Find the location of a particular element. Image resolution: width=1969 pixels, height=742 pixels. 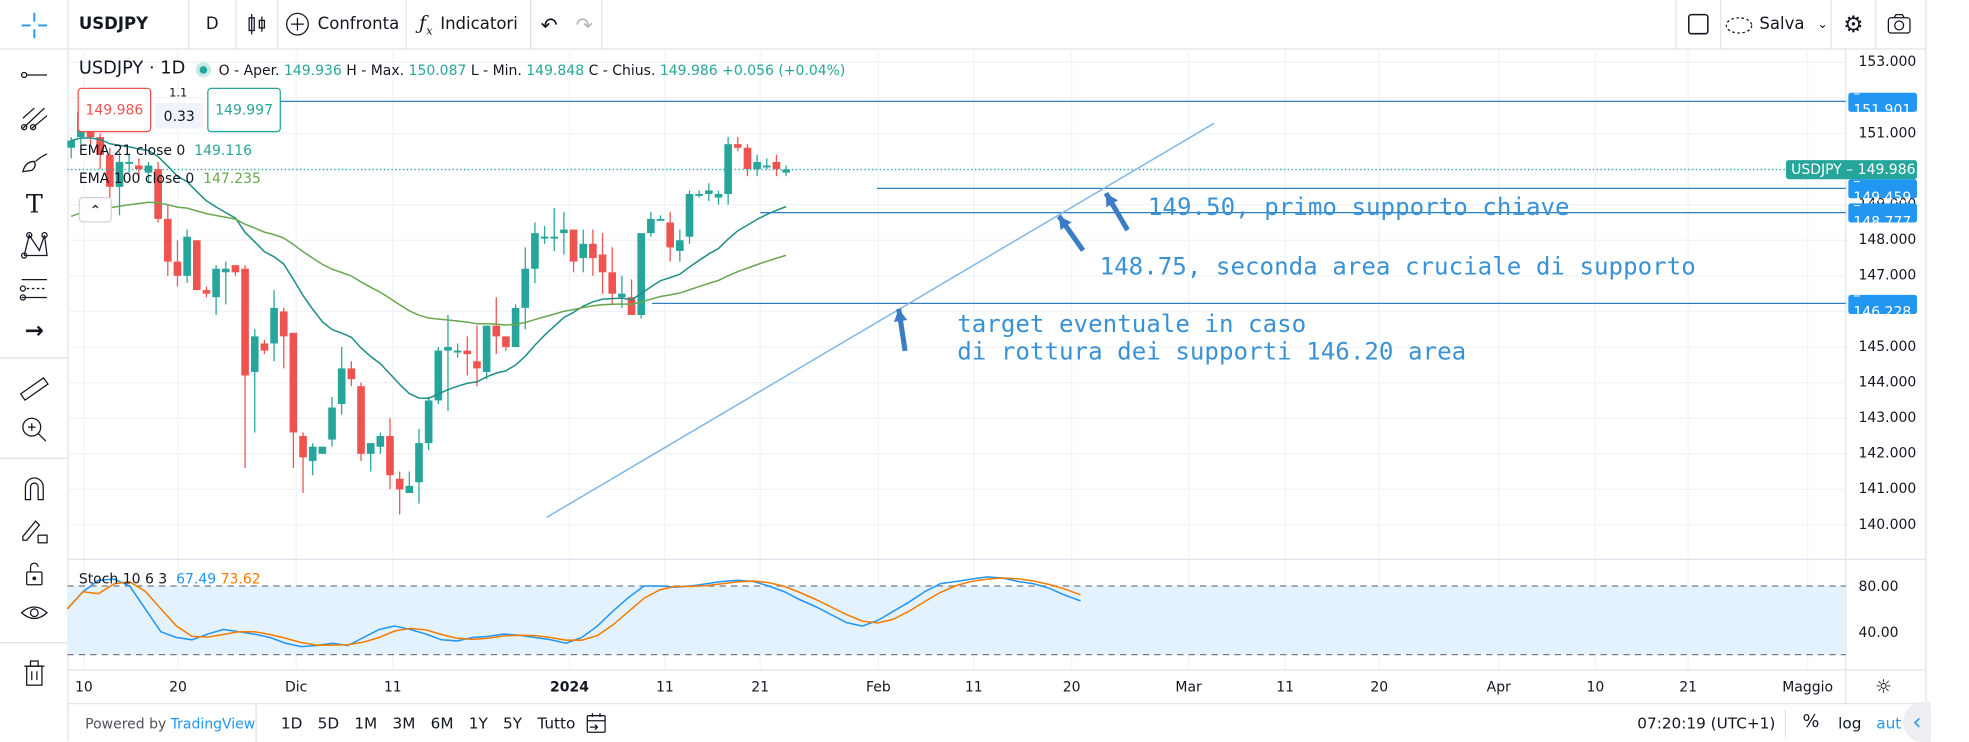

measure-tool is located at coordinates (34, 389).